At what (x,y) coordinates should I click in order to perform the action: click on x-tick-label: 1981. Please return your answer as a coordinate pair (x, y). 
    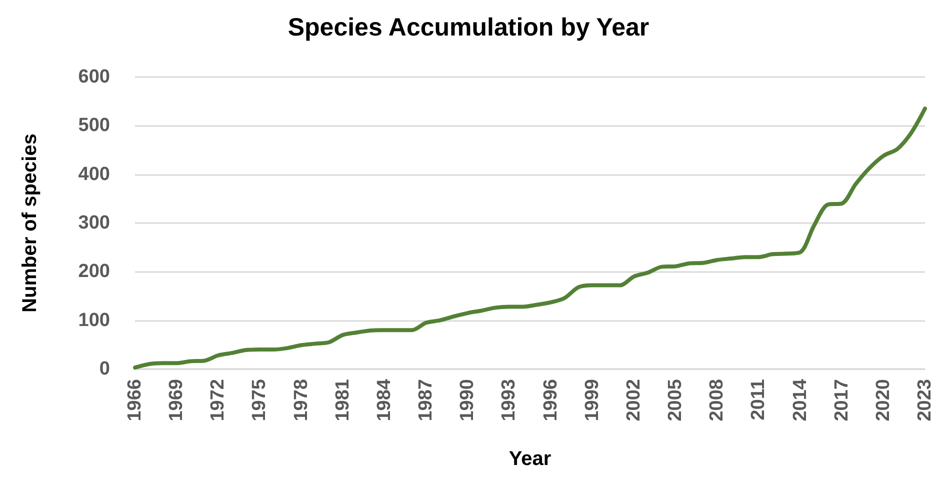
    Looking at the image, I should click on (343, 400).